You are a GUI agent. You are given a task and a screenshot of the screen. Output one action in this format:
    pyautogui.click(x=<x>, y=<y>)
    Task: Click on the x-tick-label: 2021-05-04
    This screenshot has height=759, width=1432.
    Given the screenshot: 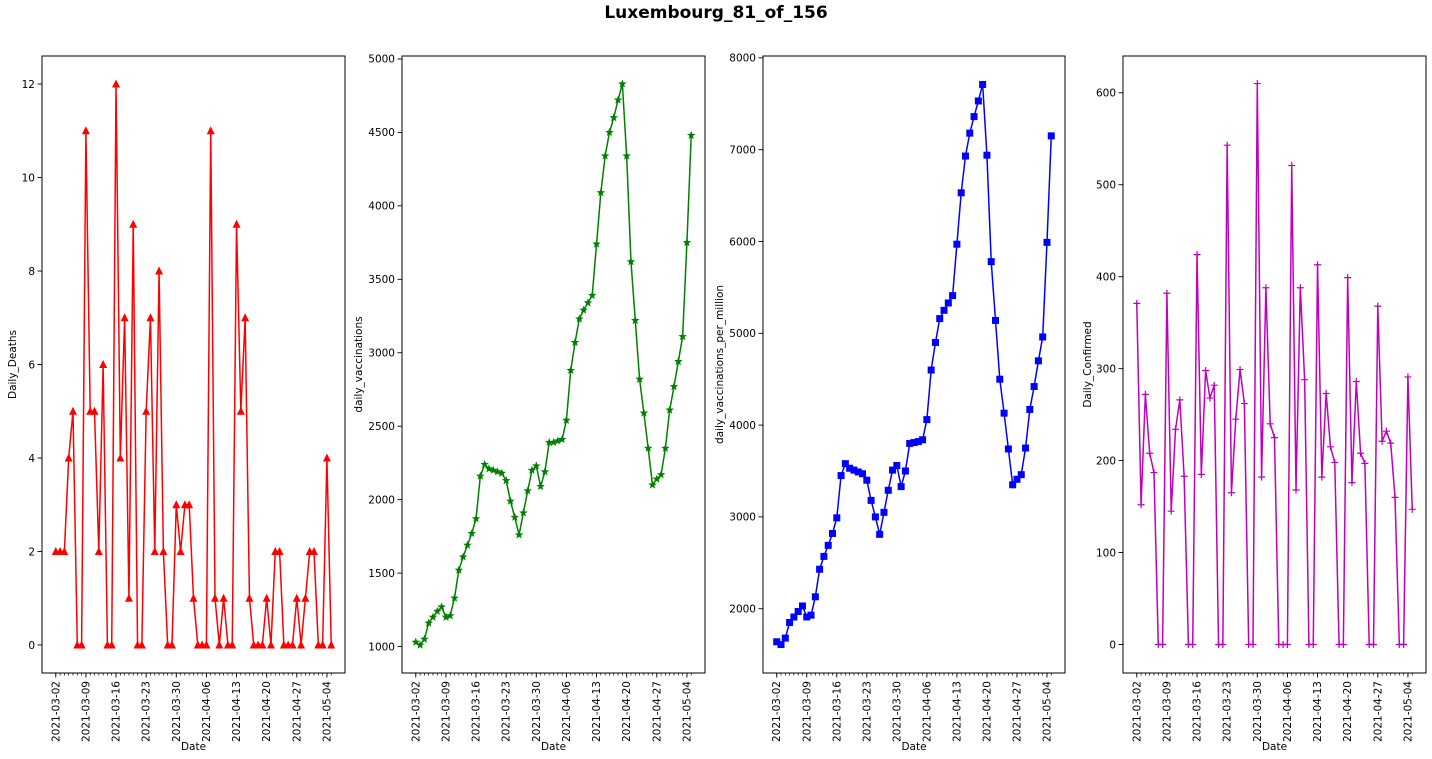 What is the action you would take?
    pyautogui.click(x=327, y=711)
    